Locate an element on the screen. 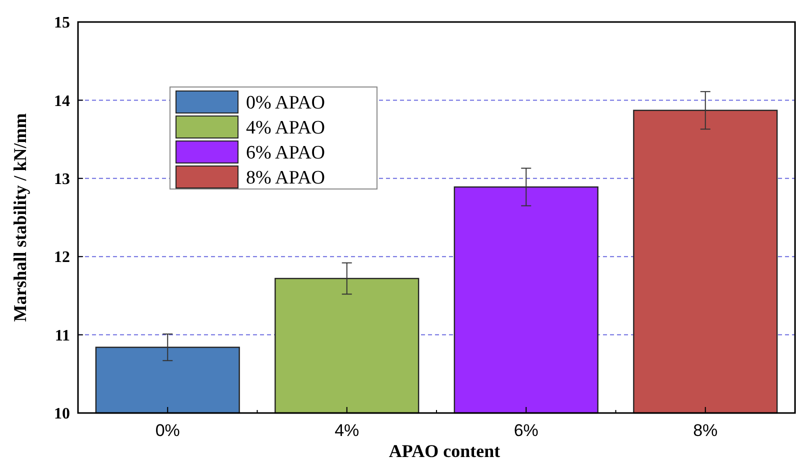  y-axis-title: Marshall stability / kN/mm is located at coordinates (20, 217).